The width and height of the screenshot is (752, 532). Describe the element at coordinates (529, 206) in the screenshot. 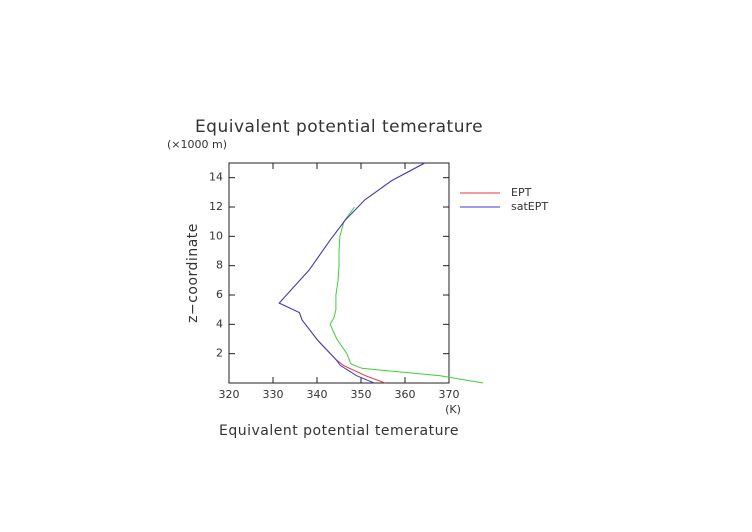

I see `legend-label: satEPT` at that location.